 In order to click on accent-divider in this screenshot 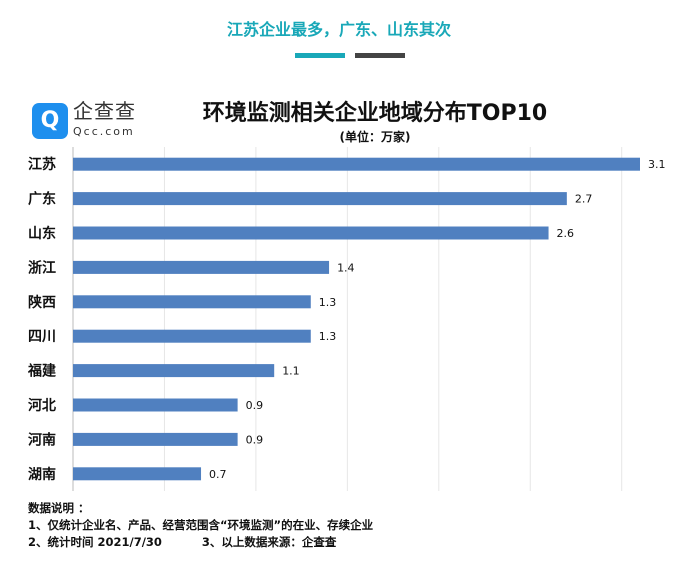, I will do `click(320, 55)`.